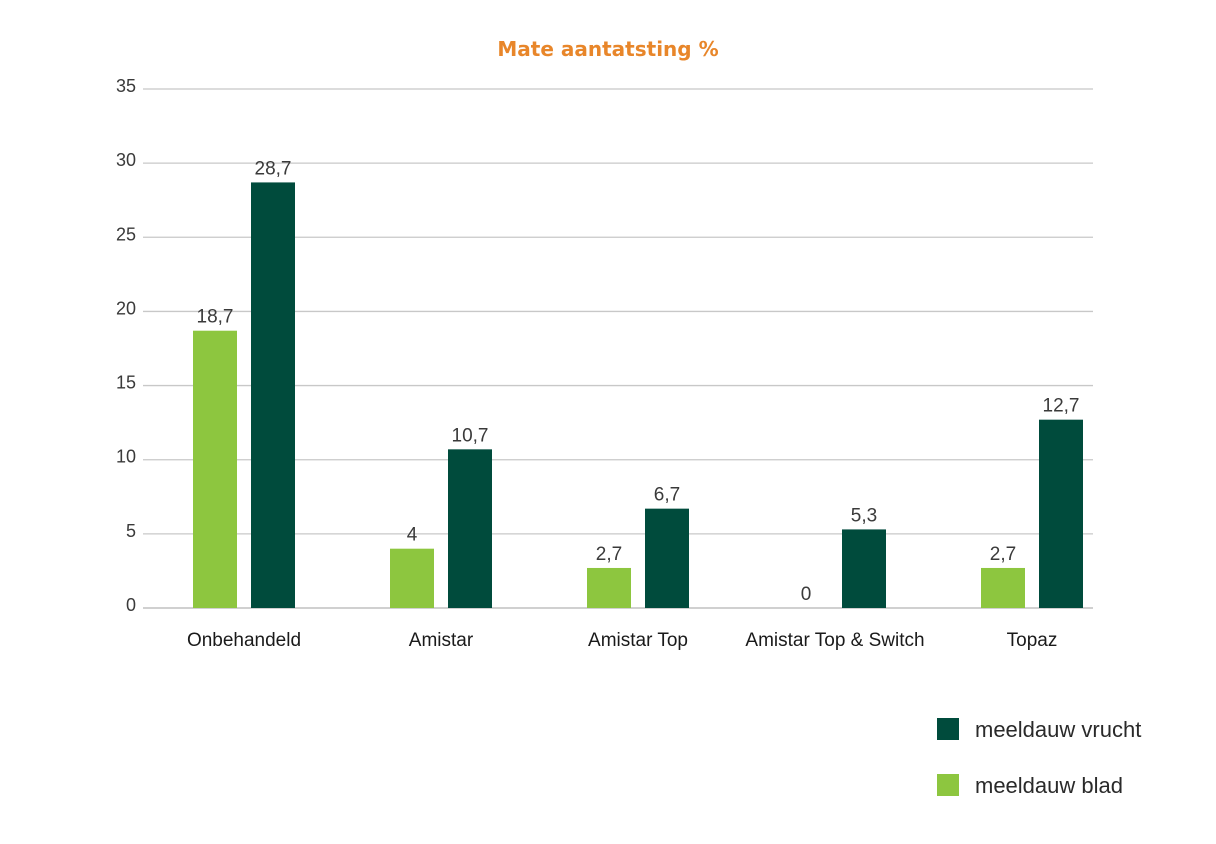 The image size is (1216, 844). Describe the element at coordinates (215, 317) in the screenshot. I see `data-label: 18,7` at that location.